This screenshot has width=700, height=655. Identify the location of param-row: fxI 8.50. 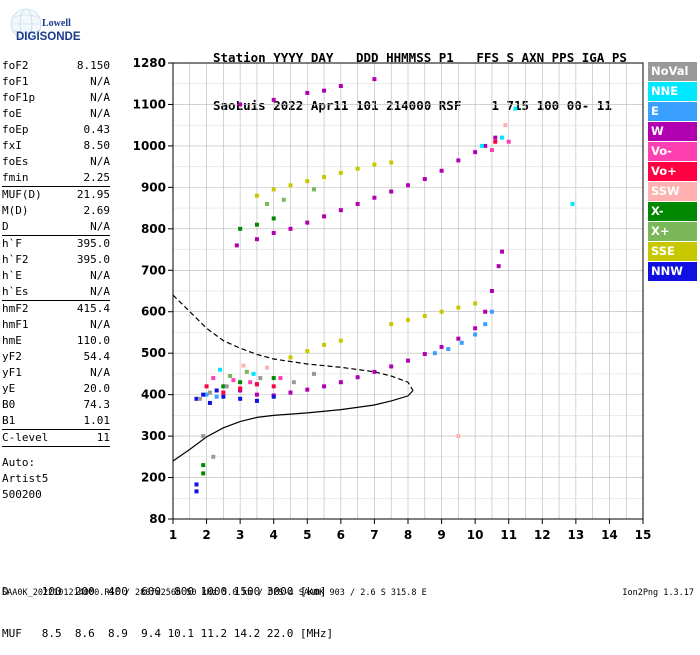
(56, 146).